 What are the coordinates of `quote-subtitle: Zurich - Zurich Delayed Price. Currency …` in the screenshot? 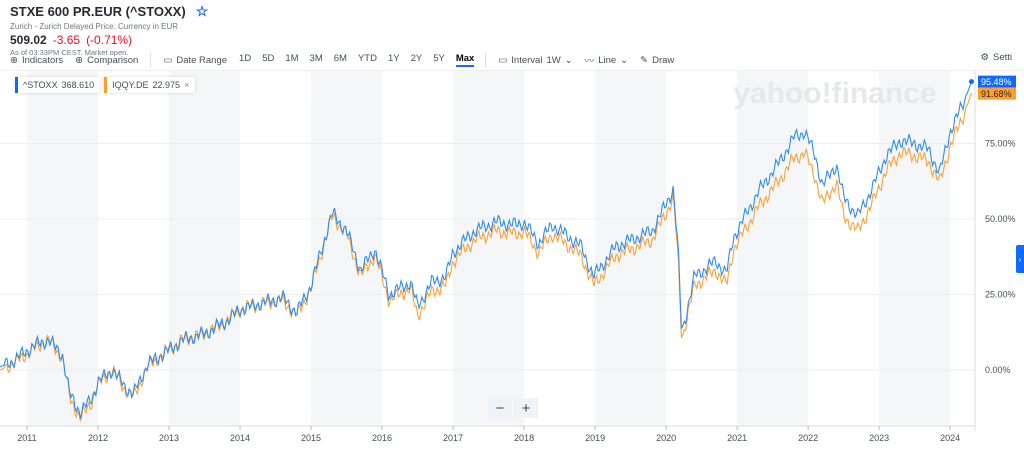 It's located at (94, 26).